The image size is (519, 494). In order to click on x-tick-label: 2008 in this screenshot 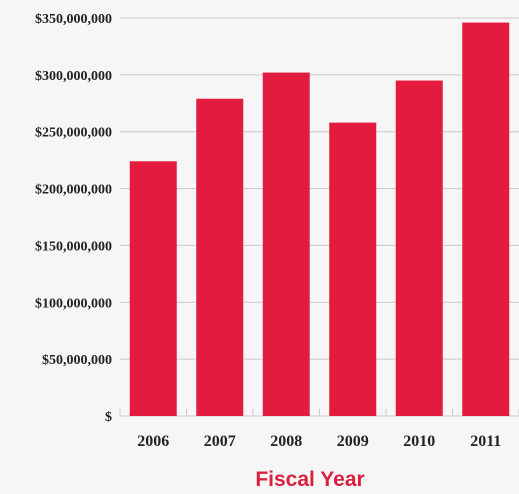, I will do `click(286, 441)`.